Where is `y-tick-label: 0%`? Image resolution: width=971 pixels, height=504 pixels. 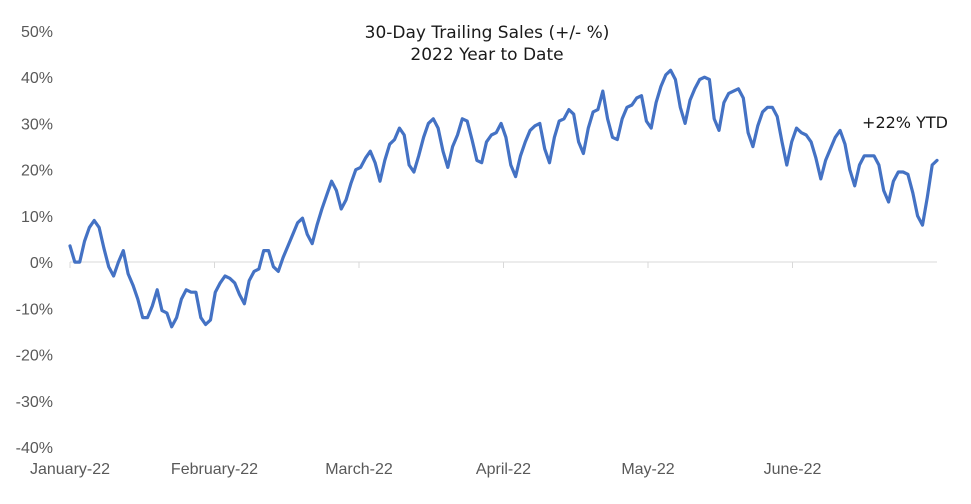 y-tick-label: 0% is located at coordinates (41, 263).